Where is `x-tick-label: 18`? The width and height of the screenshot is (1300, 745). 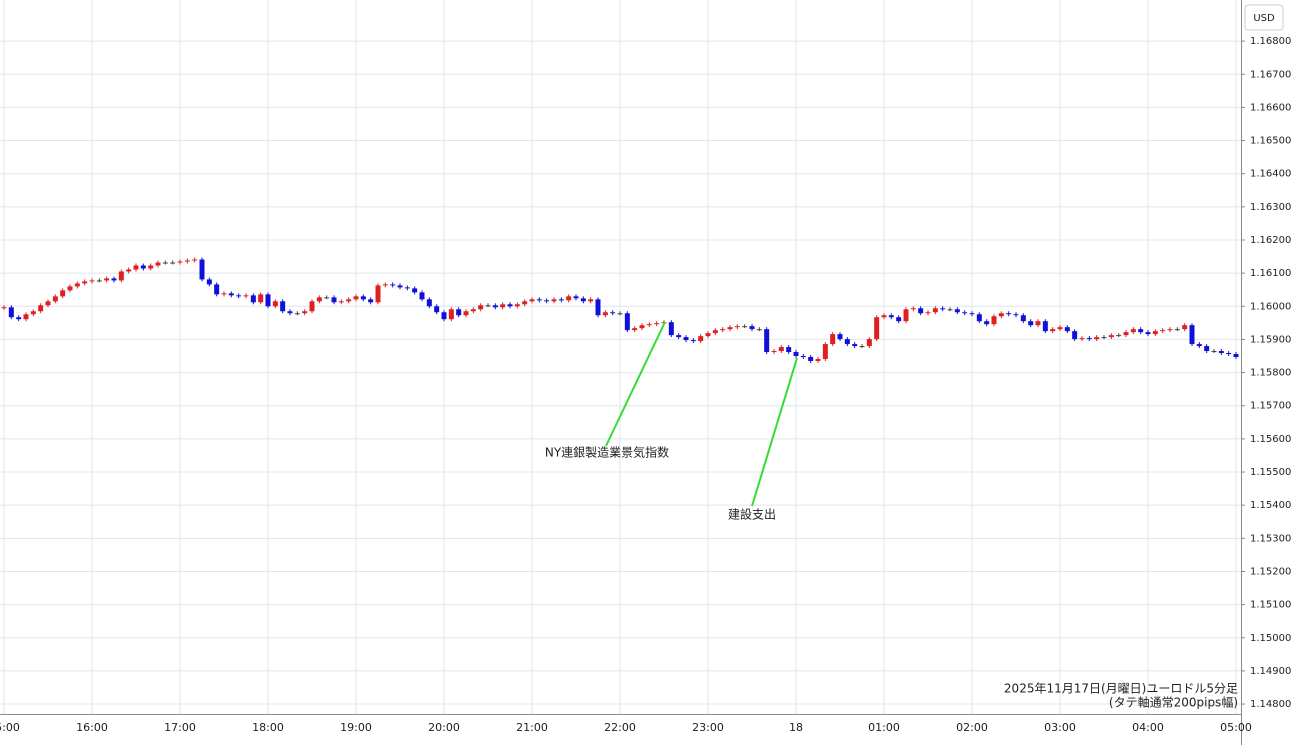 x-tick-label: 18 is located at coordinates (796, 727).